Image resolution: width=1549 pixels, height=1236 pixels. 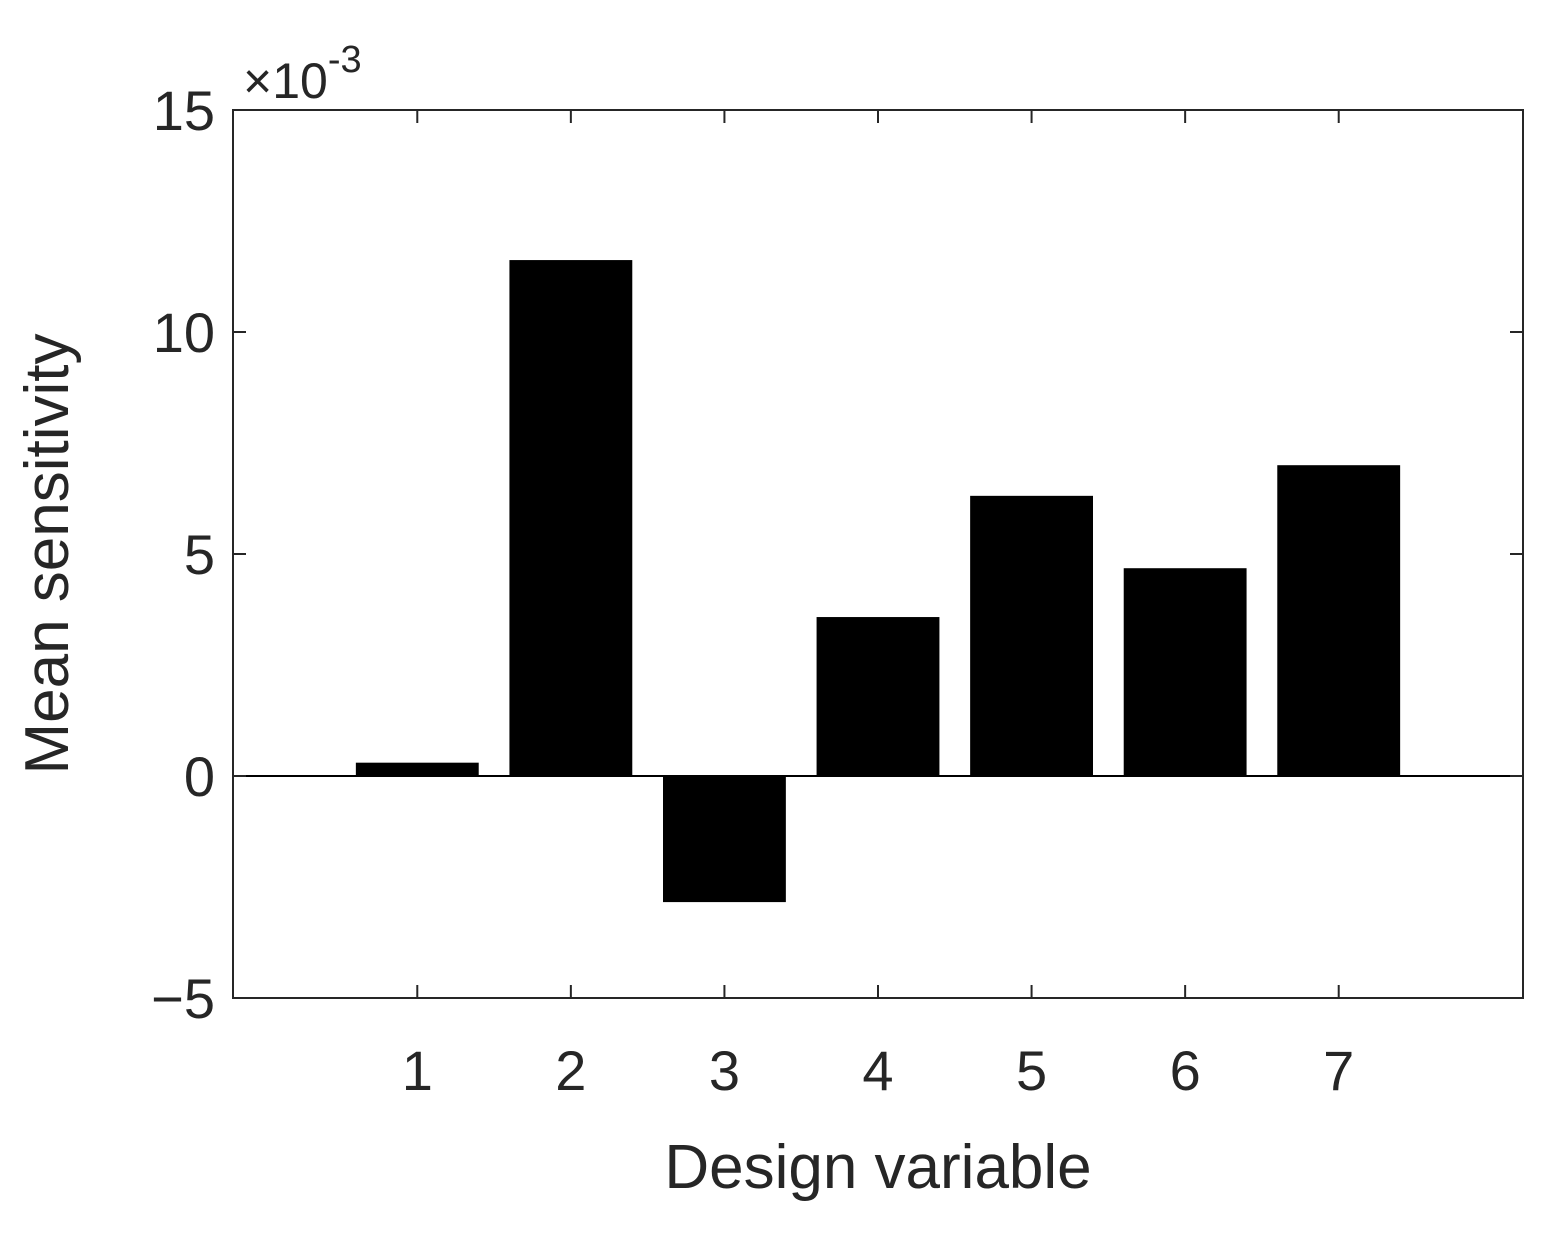 I want to click on y-multiplier: ×10⁻³, so click(x=302, y=74).